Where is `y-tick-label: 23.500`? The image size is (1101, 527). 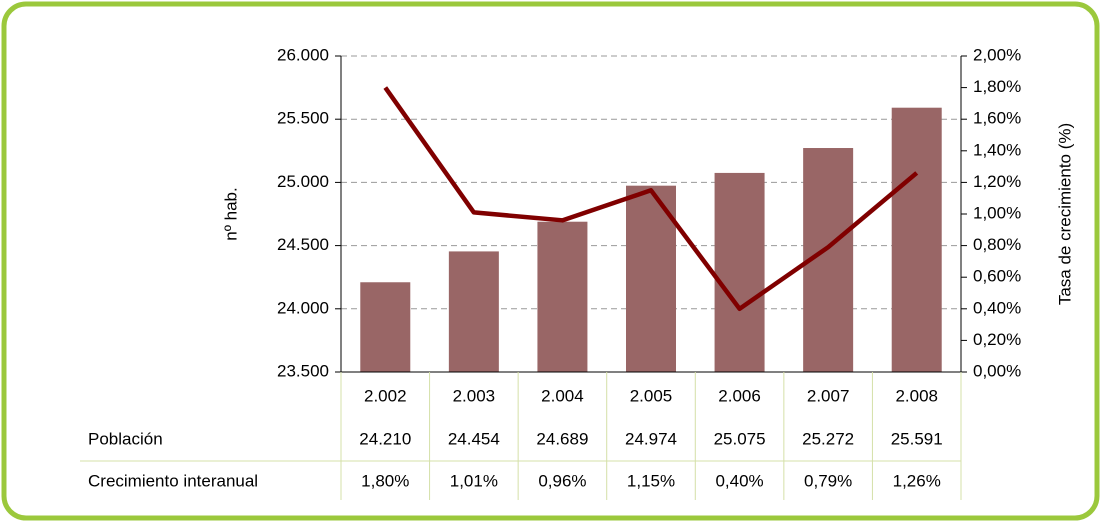
y-tick-label: 23.500 is located at coordinates (303, 370).